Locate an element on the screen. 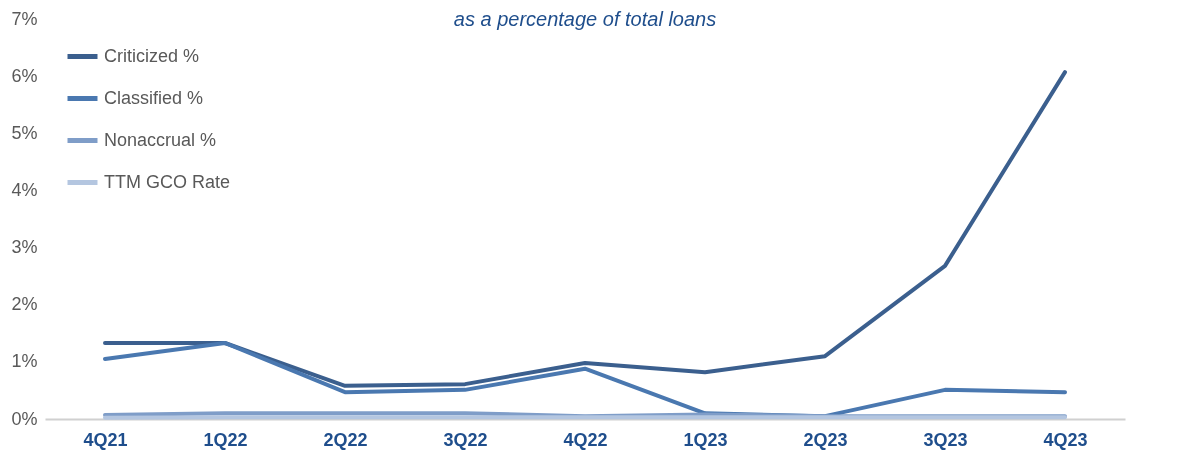 The height and width of the screenshot is (463, 1186). y-tick-label: 0% is located at coordinates (24, 418).